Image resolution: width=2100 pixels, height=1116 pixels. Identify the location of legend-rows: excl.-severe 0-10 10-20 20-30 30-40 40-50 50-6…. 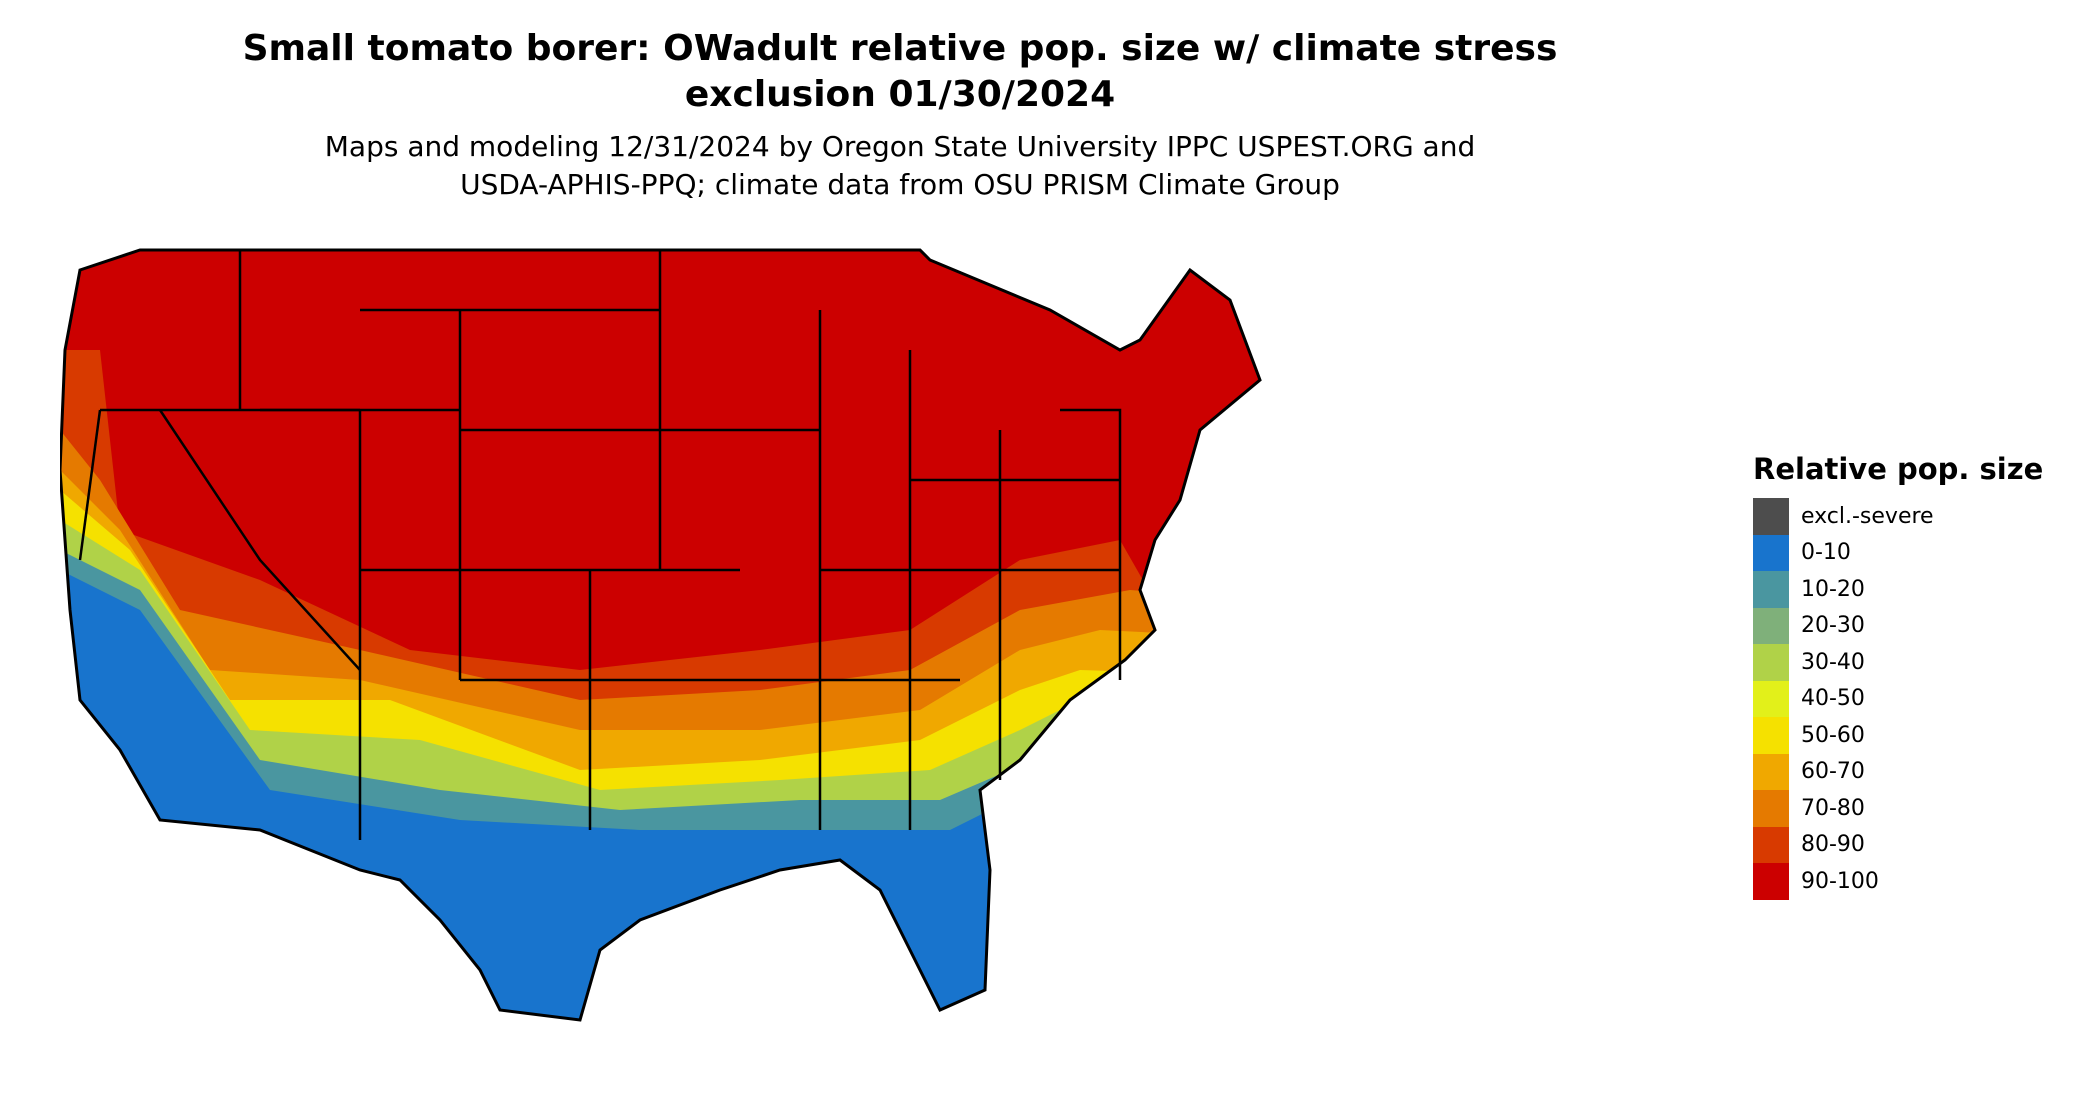
(1898, 699).